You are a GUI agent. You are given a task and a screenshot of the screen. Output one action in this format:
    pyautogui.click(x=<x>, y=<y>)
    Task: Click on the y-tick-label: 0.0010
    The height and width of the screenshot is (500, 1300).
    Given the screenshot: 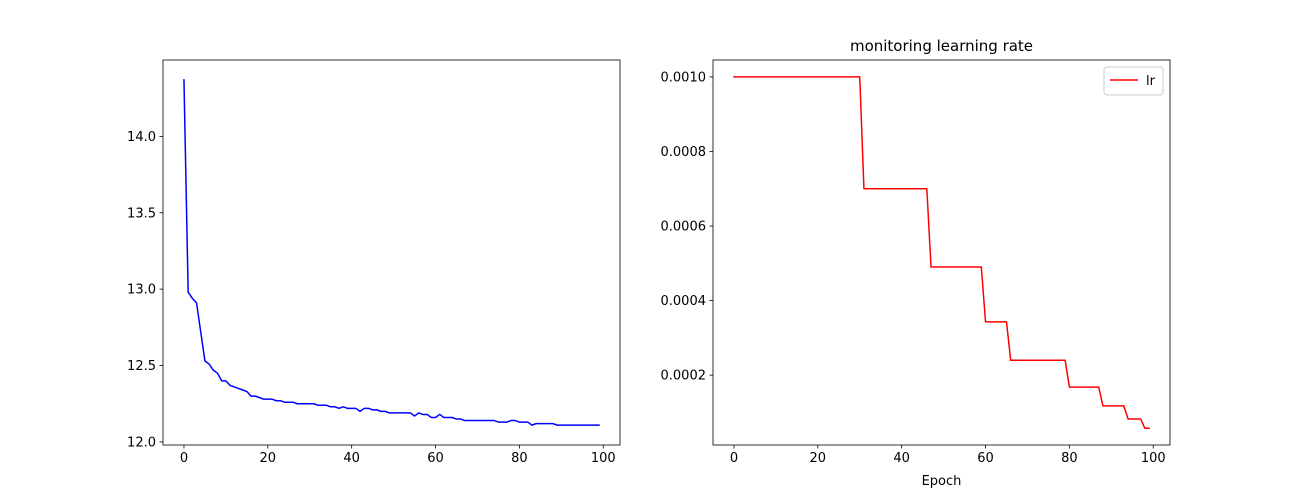 What is the action you would take?
    pyautogui.click(x=684, y=77)
    